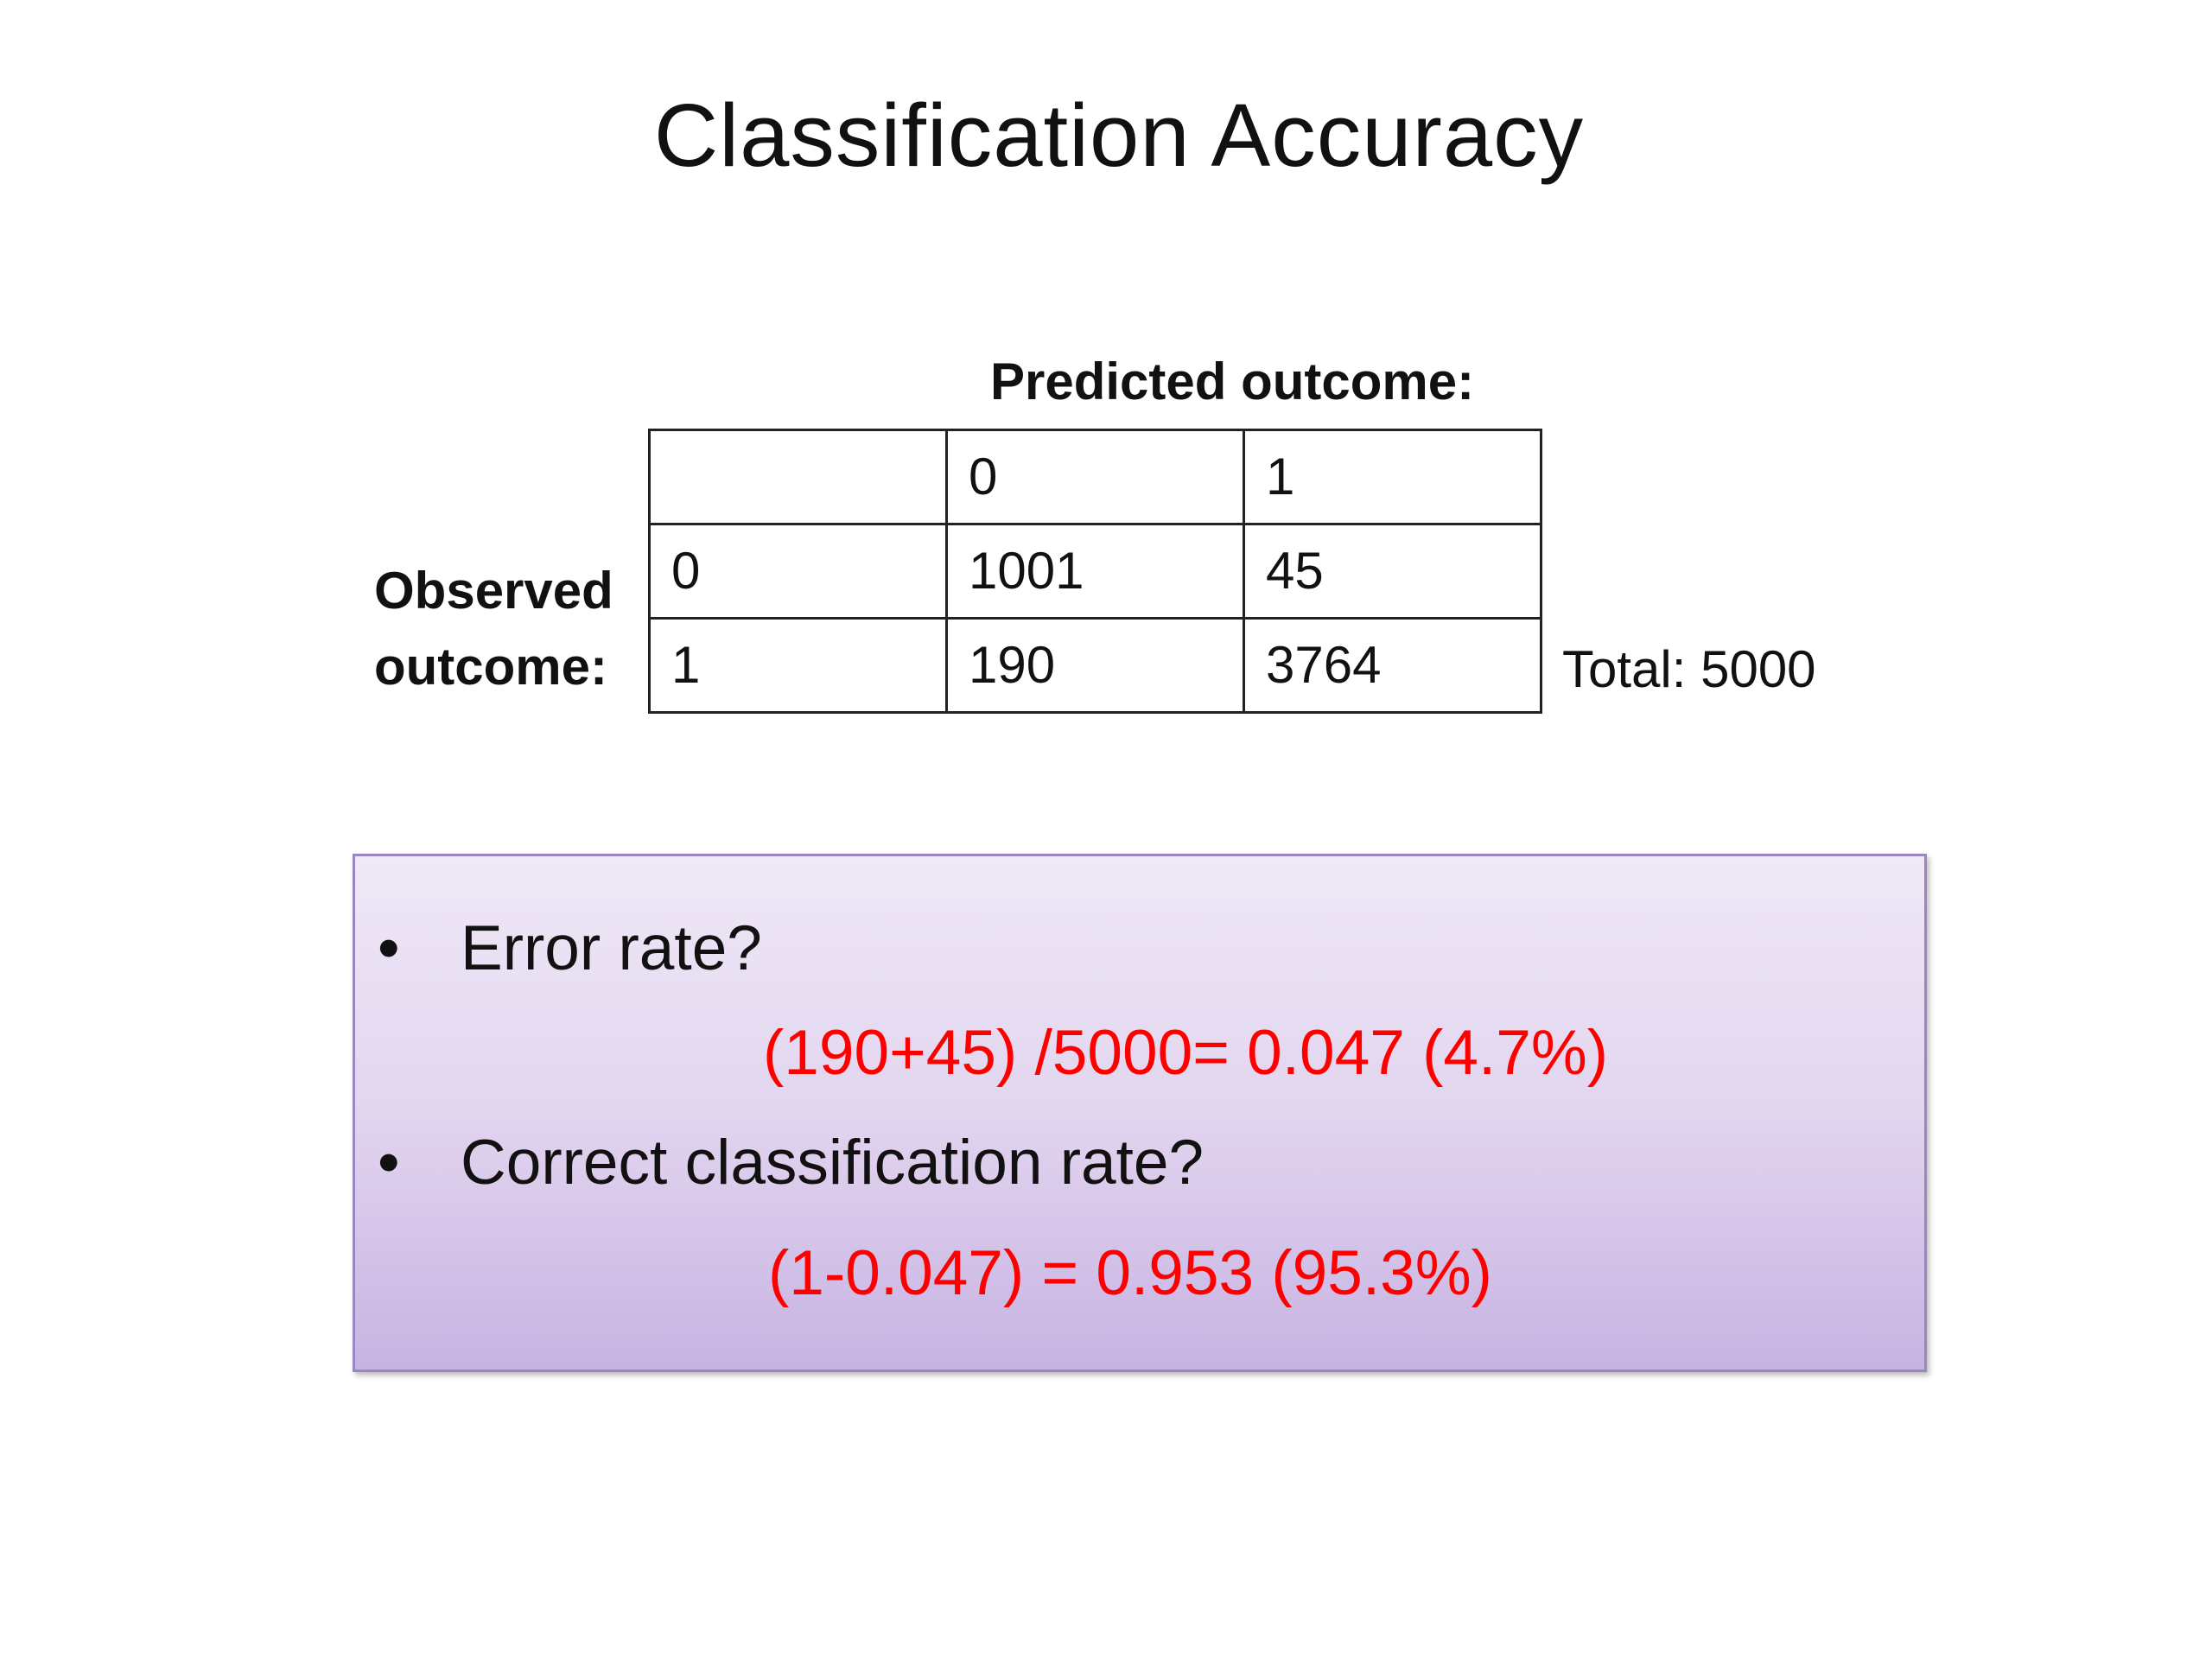 The image size is (2212, 1659). What do you see at coordinates (1689, 669) in the screenshot?
I see `total-label: Total: 5000` at bounding box center [1689, 669].